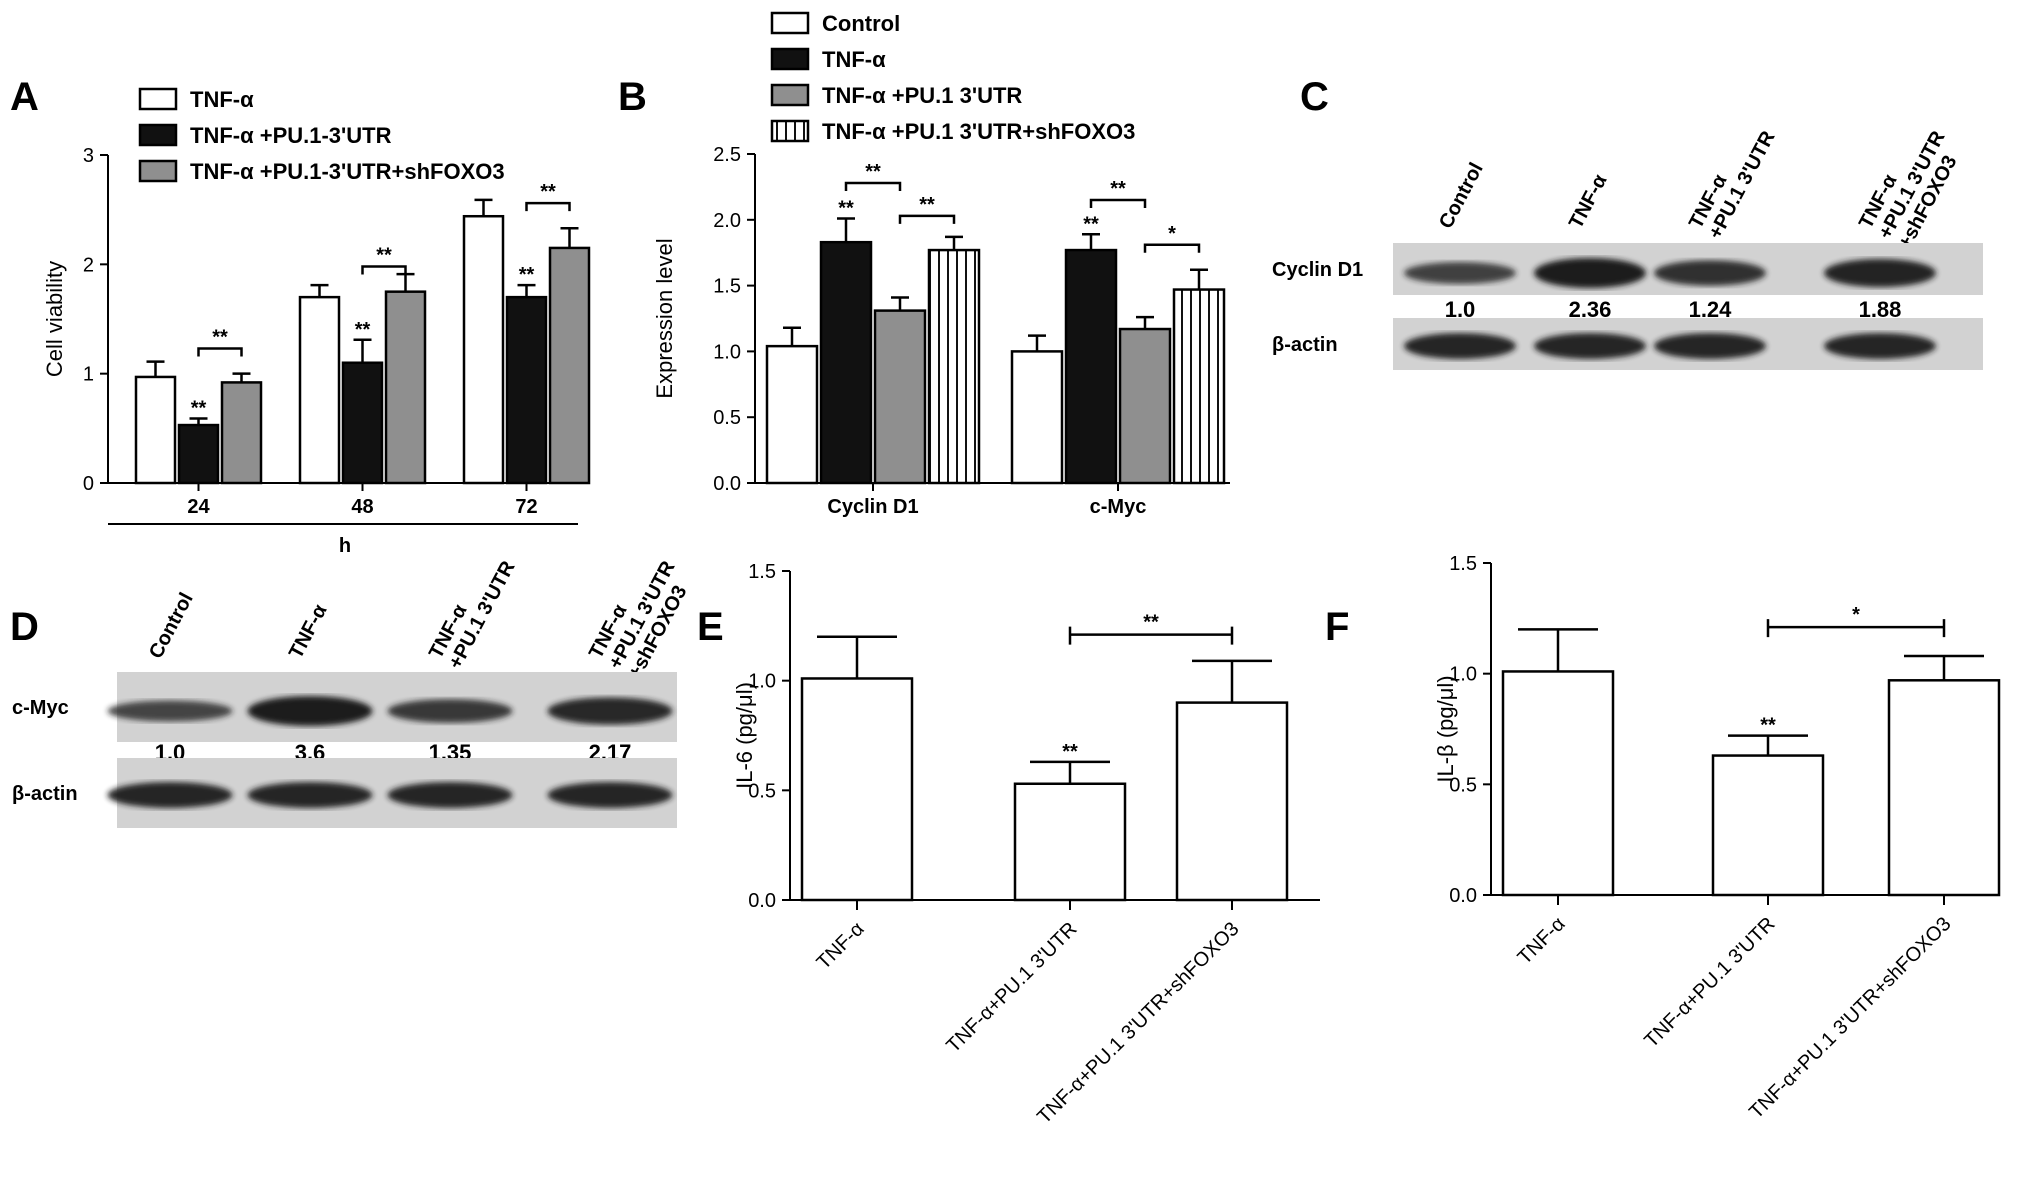 The image size is (2031, 1181). What do you see at coordinates (24, 627) in the screenshot?
I see `panel-label-d: D` at bounding box center [24, 627].